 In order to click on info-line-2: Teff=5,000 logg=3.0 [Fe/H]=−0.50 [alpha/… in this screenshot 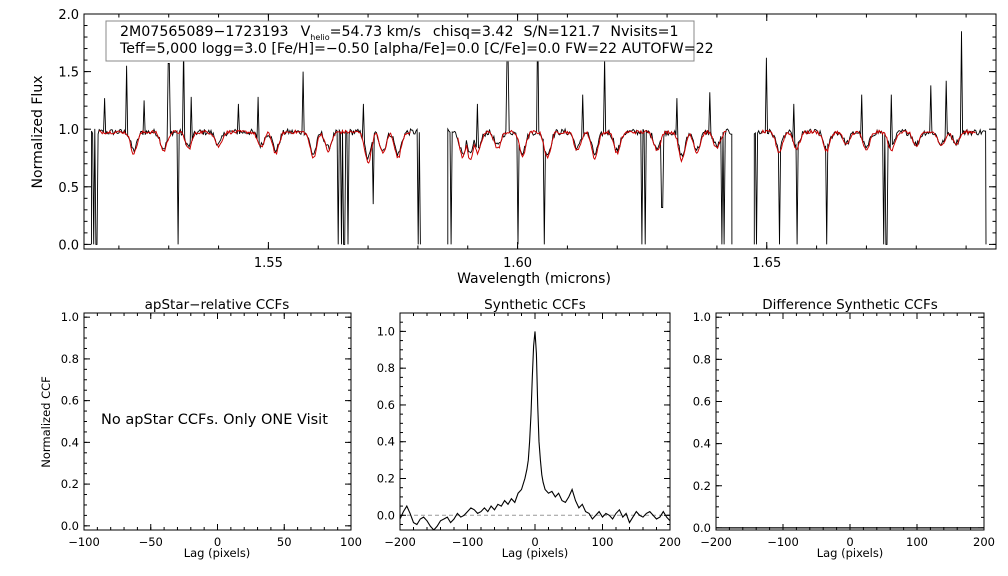, I will do `click(416, 49)`.